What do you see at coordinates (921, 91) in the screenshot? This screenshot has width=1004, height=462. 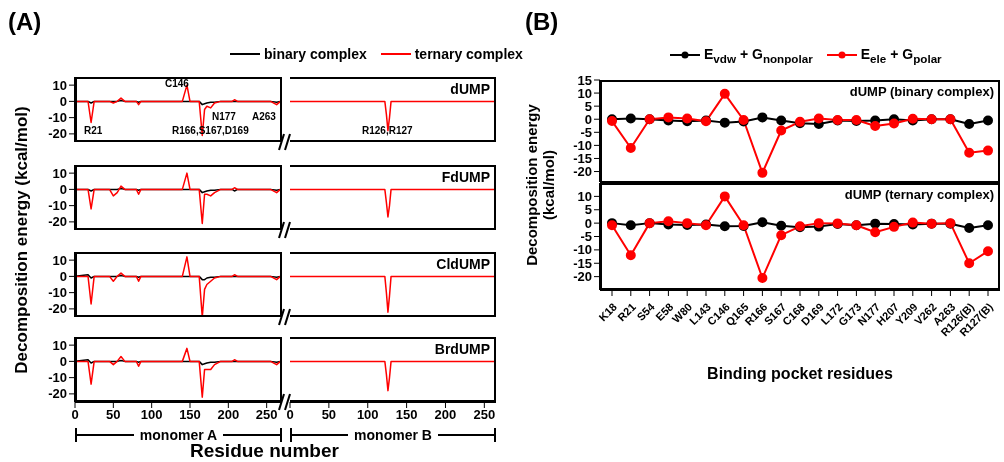 I see `chart-title: dUMP (binary complex)` at bounding box center [921, 91].